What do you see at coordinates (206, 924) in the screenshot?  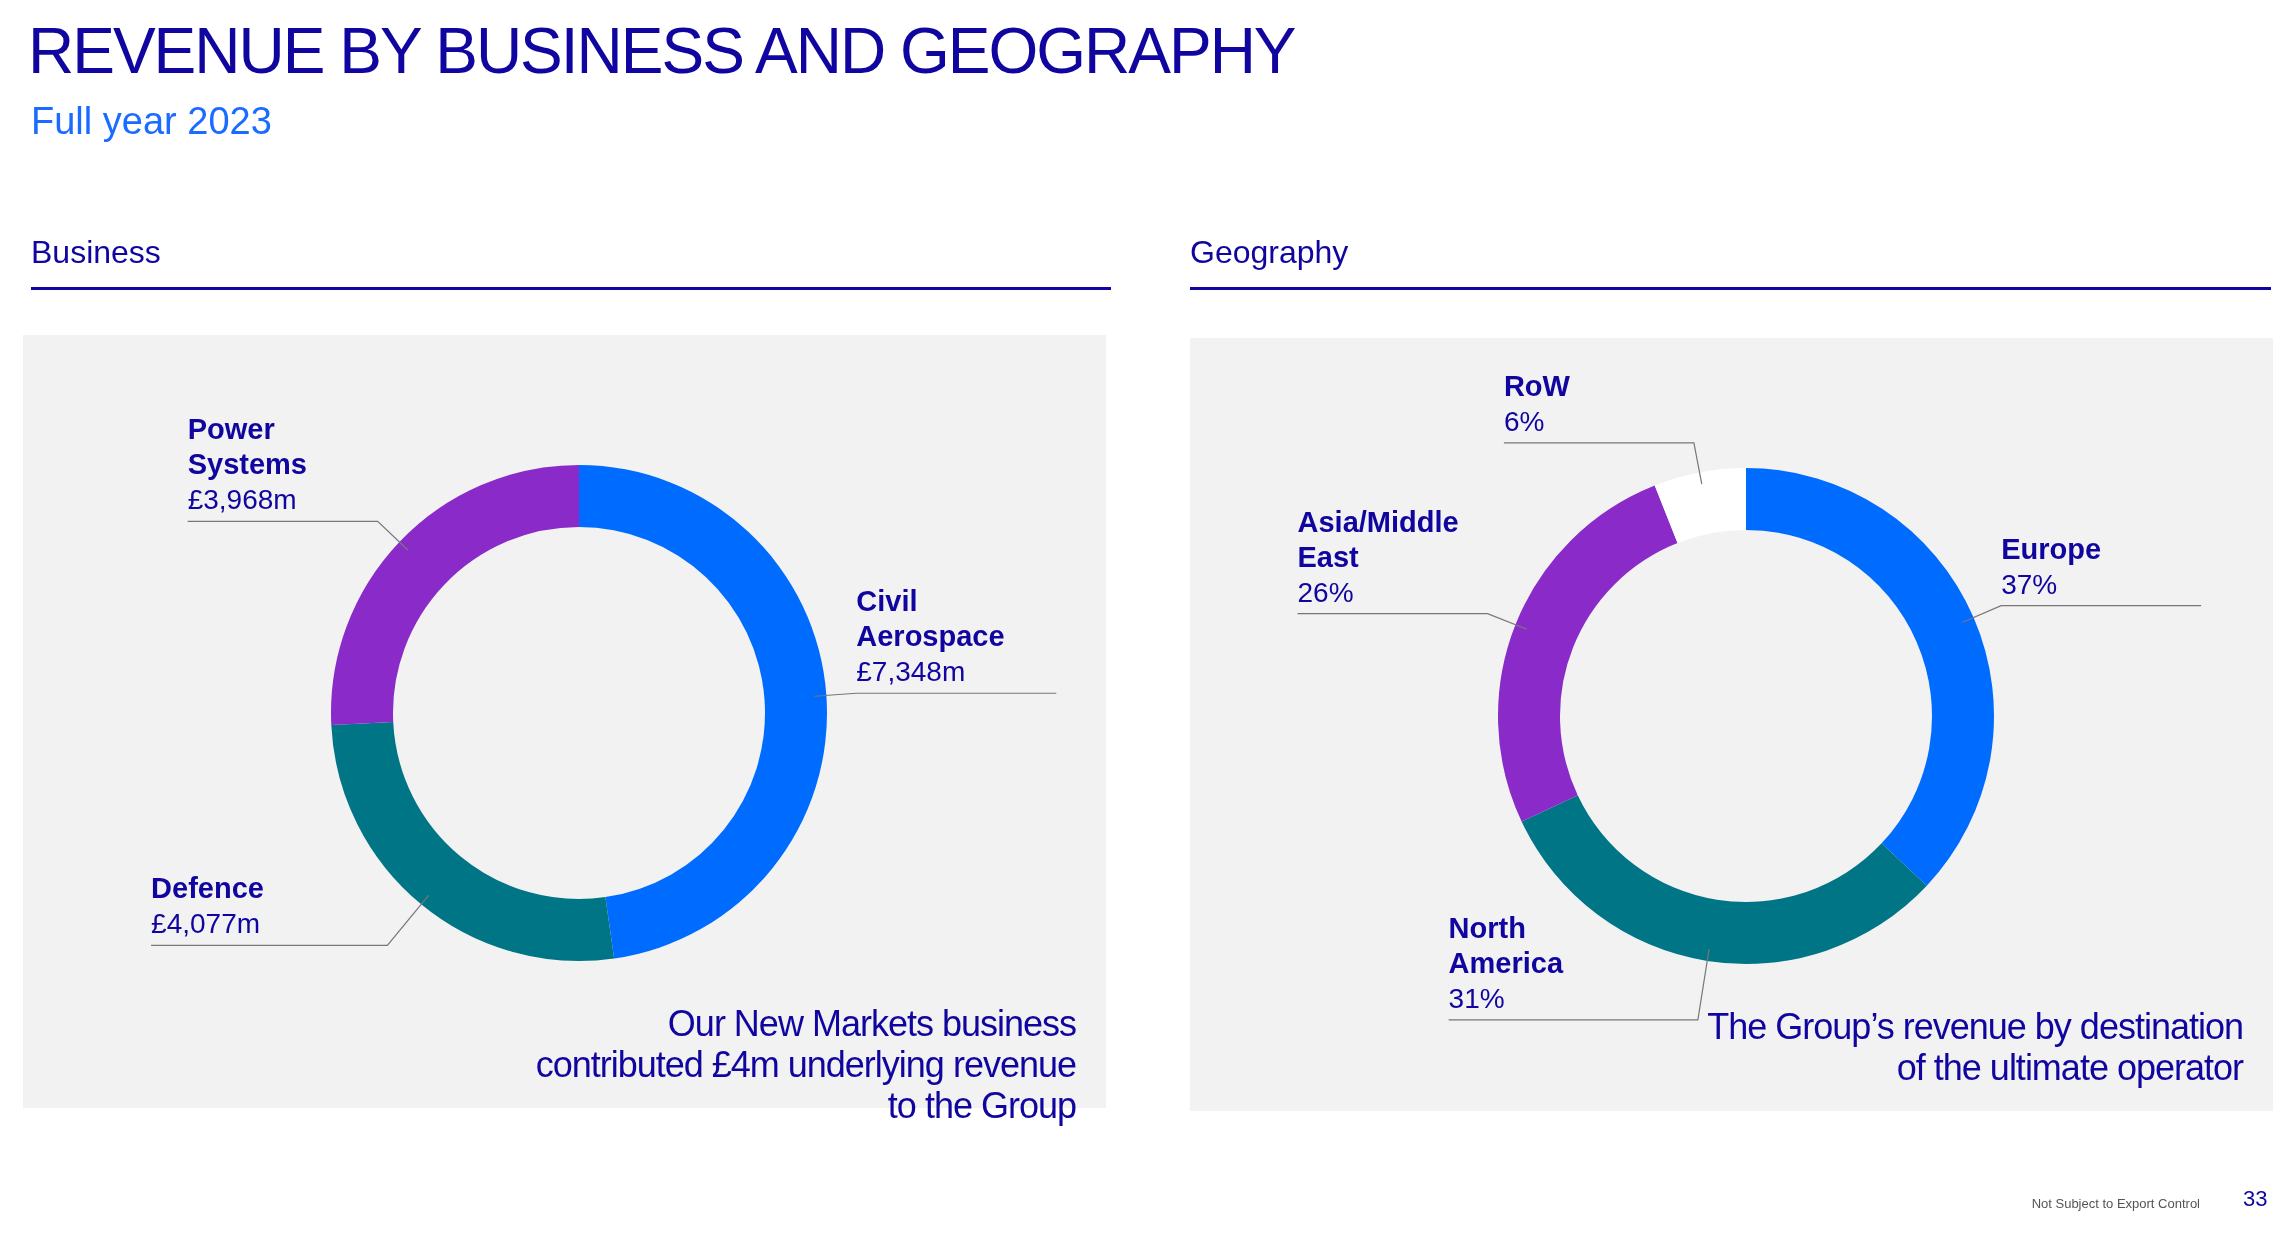 I see `data-label: £4,077m` at bounding box center [206, 924].